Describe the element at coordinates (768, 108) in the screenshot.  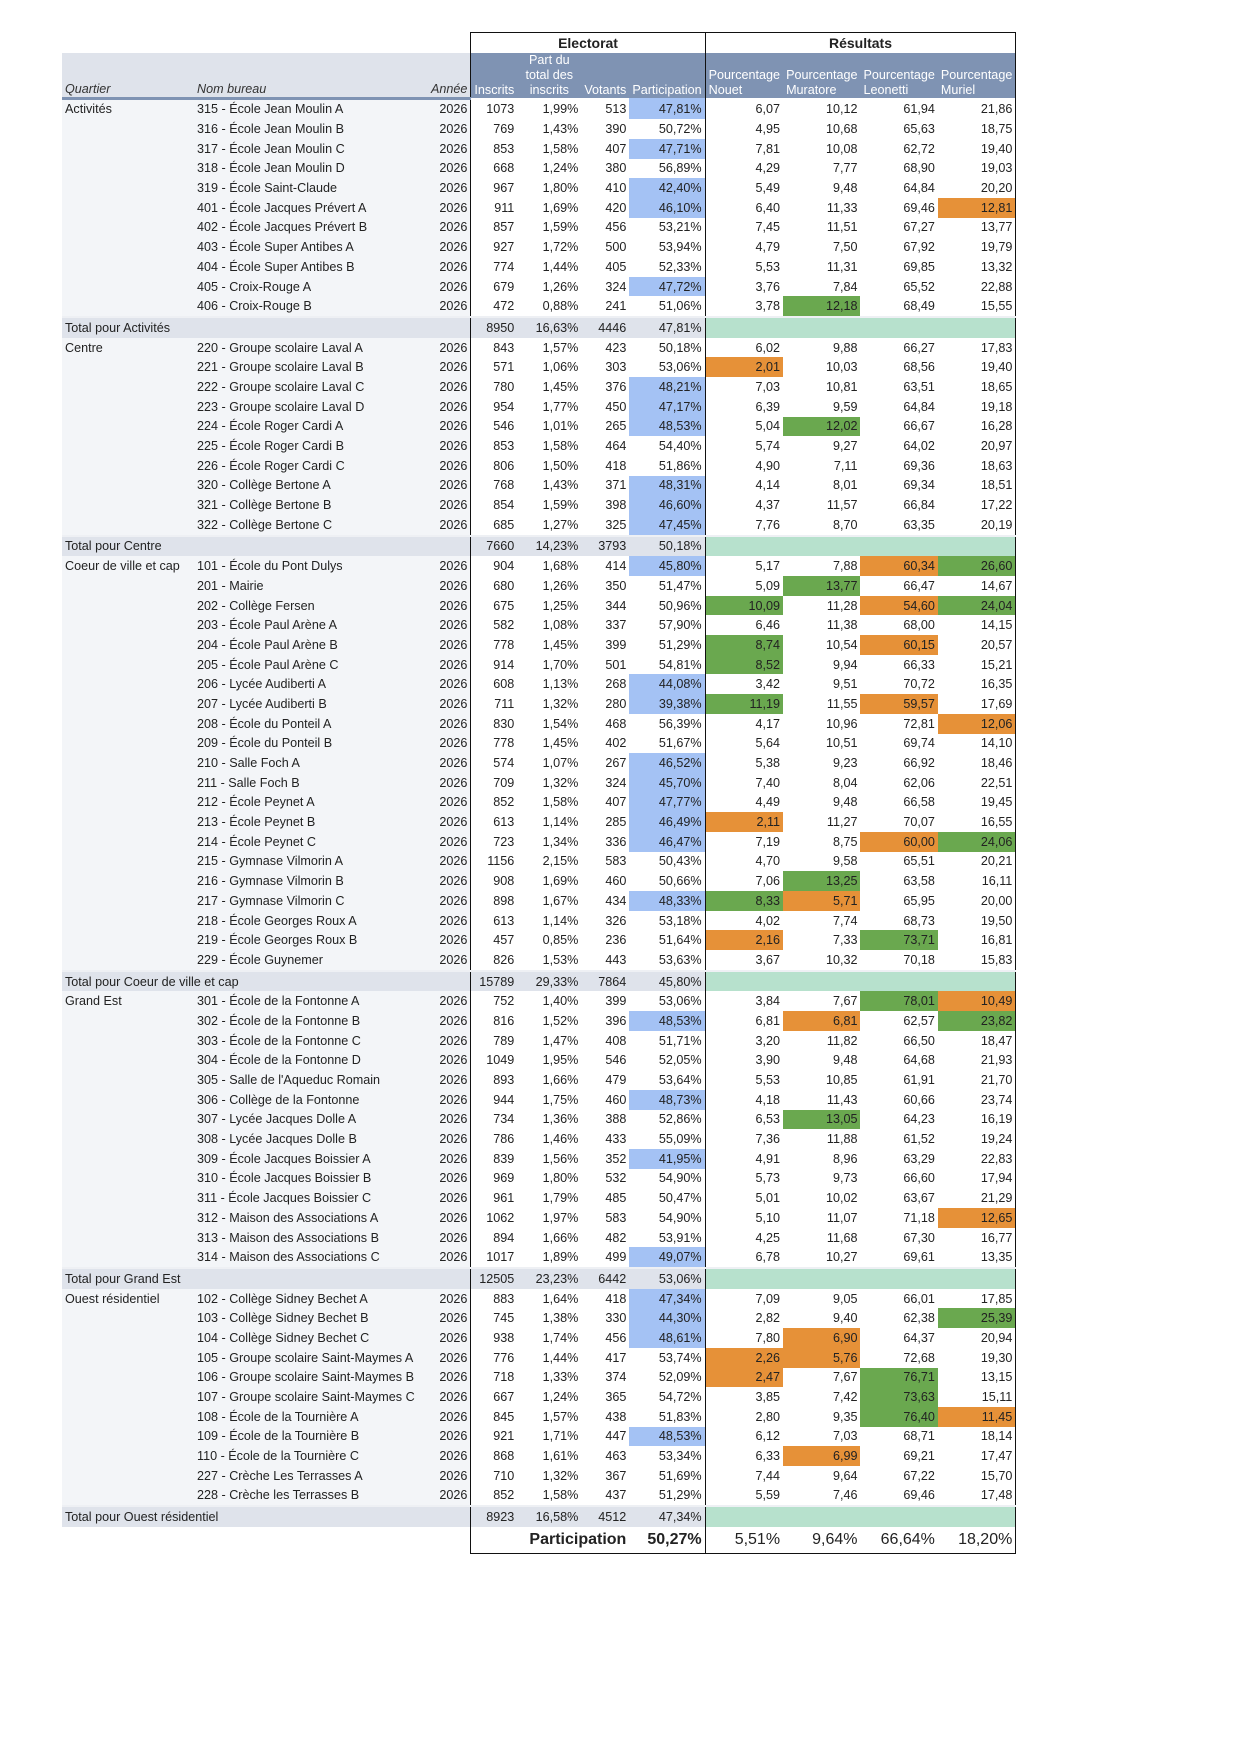
I see `pct-nouet: 6,07` at that location.